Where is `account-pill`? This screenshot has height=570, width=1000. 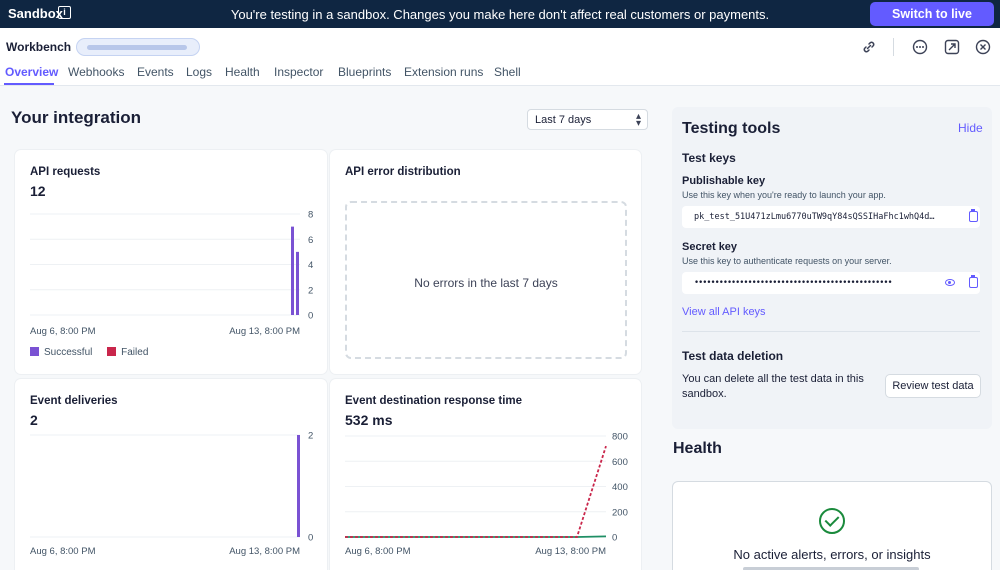
account-pill is located at coordinates (138, 47).